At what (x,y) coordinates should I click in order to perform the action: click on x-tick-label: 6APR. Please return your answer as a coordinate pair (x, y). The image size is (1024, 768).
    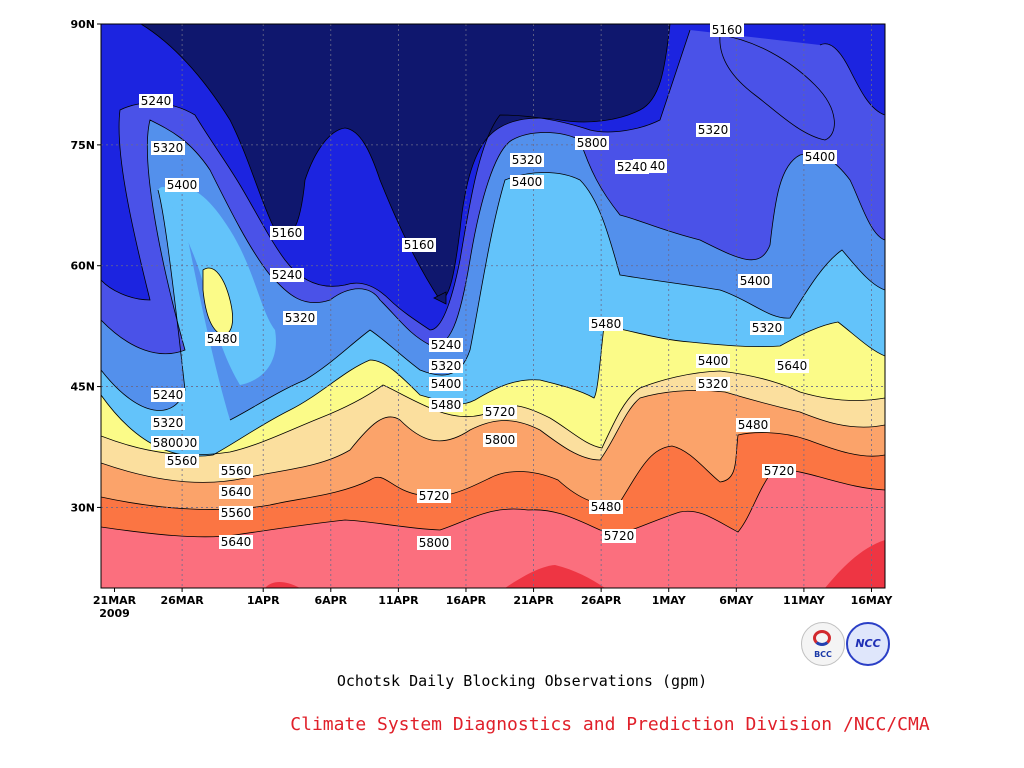
    Looking at the image, I should click on (330, 600).